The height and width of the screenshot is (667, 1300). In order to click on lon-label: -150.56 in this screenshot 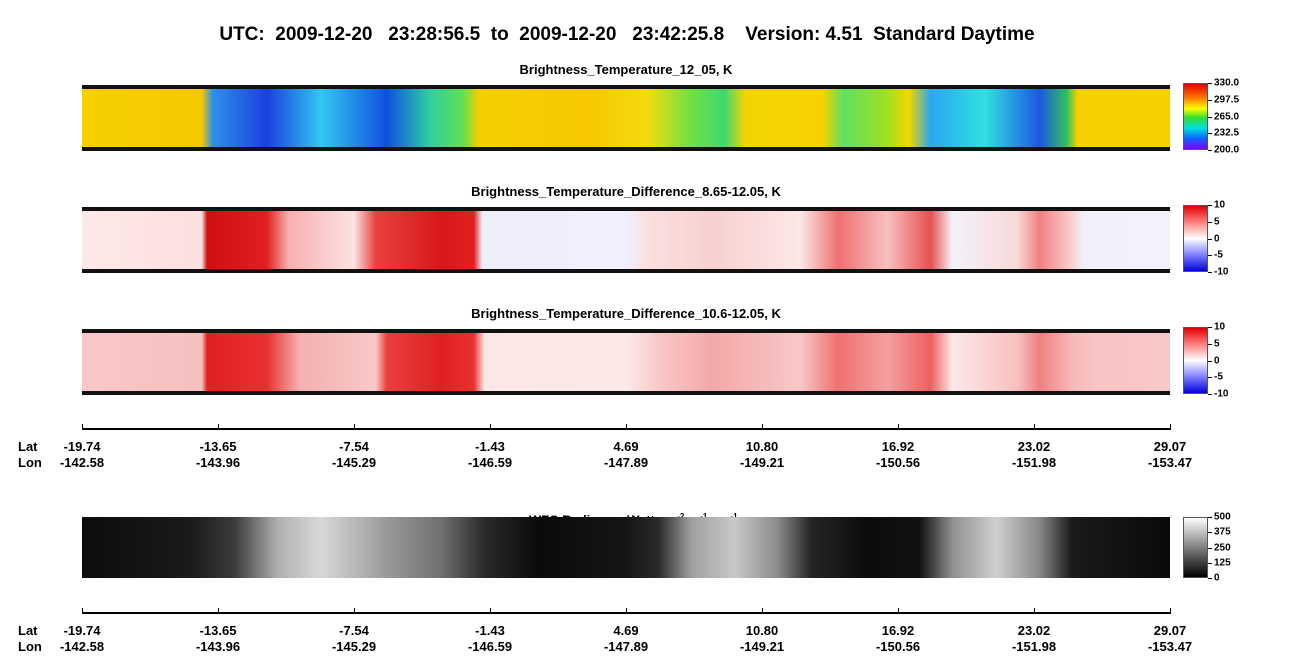, I will do `click(898, 462)`.